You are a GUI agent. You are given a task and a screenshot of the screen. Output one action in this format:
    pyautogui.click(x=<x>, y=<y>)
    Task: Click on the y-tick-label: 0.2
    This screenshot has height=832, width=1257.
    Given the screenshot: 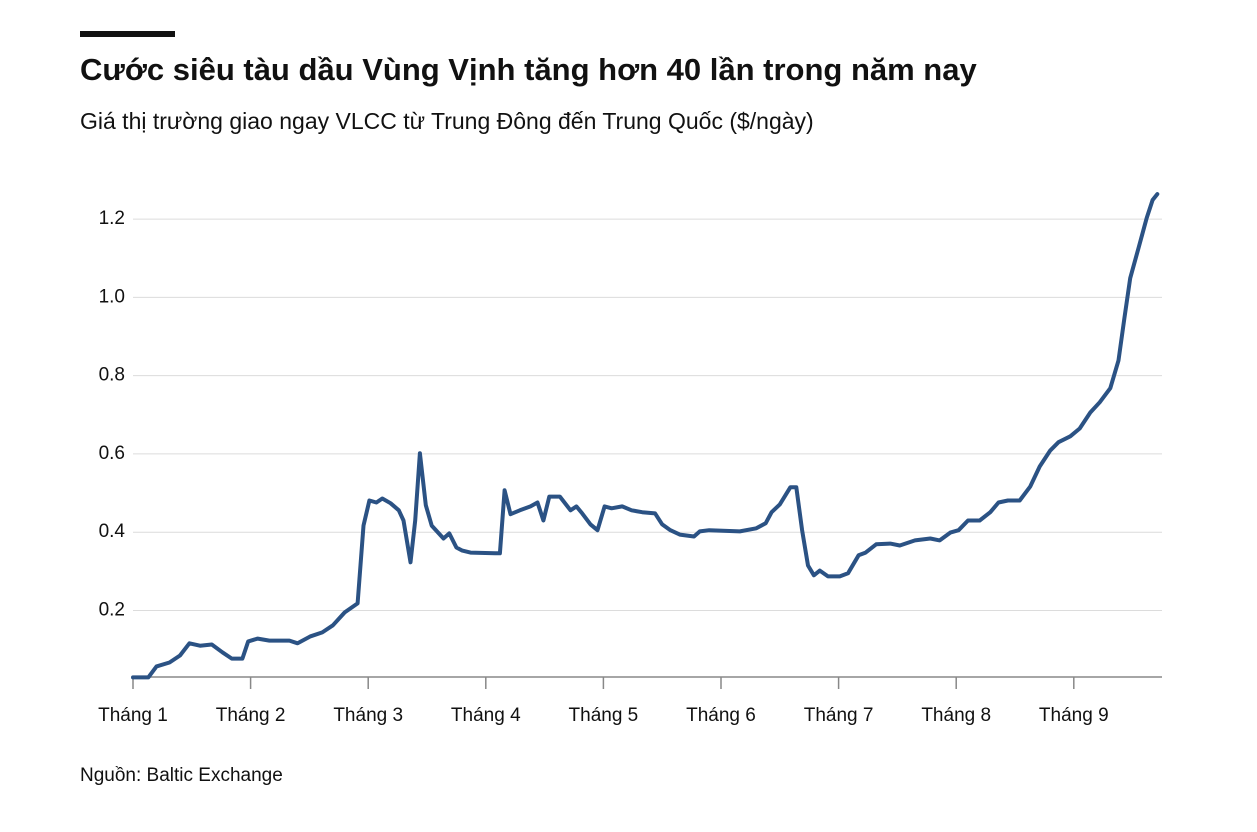 What is the action you would take?
    pyautogui.click(x=112, y=609)
    